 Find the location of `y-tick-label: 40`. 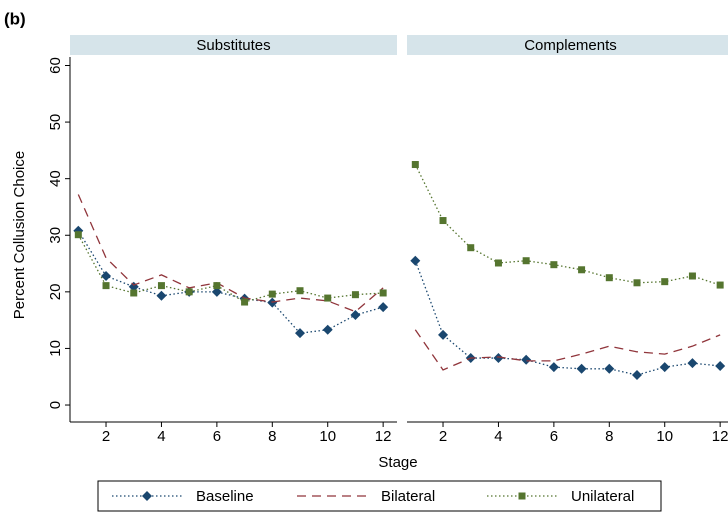

y-tick-label: 40 is located at coordinates (55, 178).